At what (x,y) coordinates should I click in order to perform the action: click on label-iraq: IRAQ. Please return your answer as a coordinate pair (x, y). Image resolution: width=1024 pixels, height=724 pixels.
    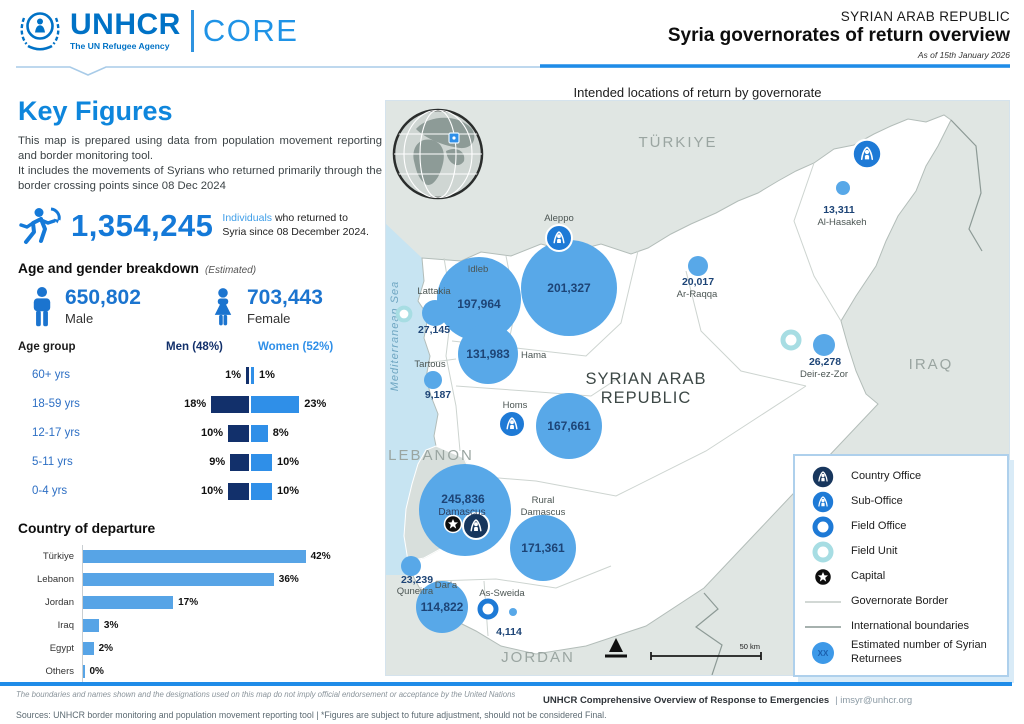
    Looking at the image, I should click on (931, 364).